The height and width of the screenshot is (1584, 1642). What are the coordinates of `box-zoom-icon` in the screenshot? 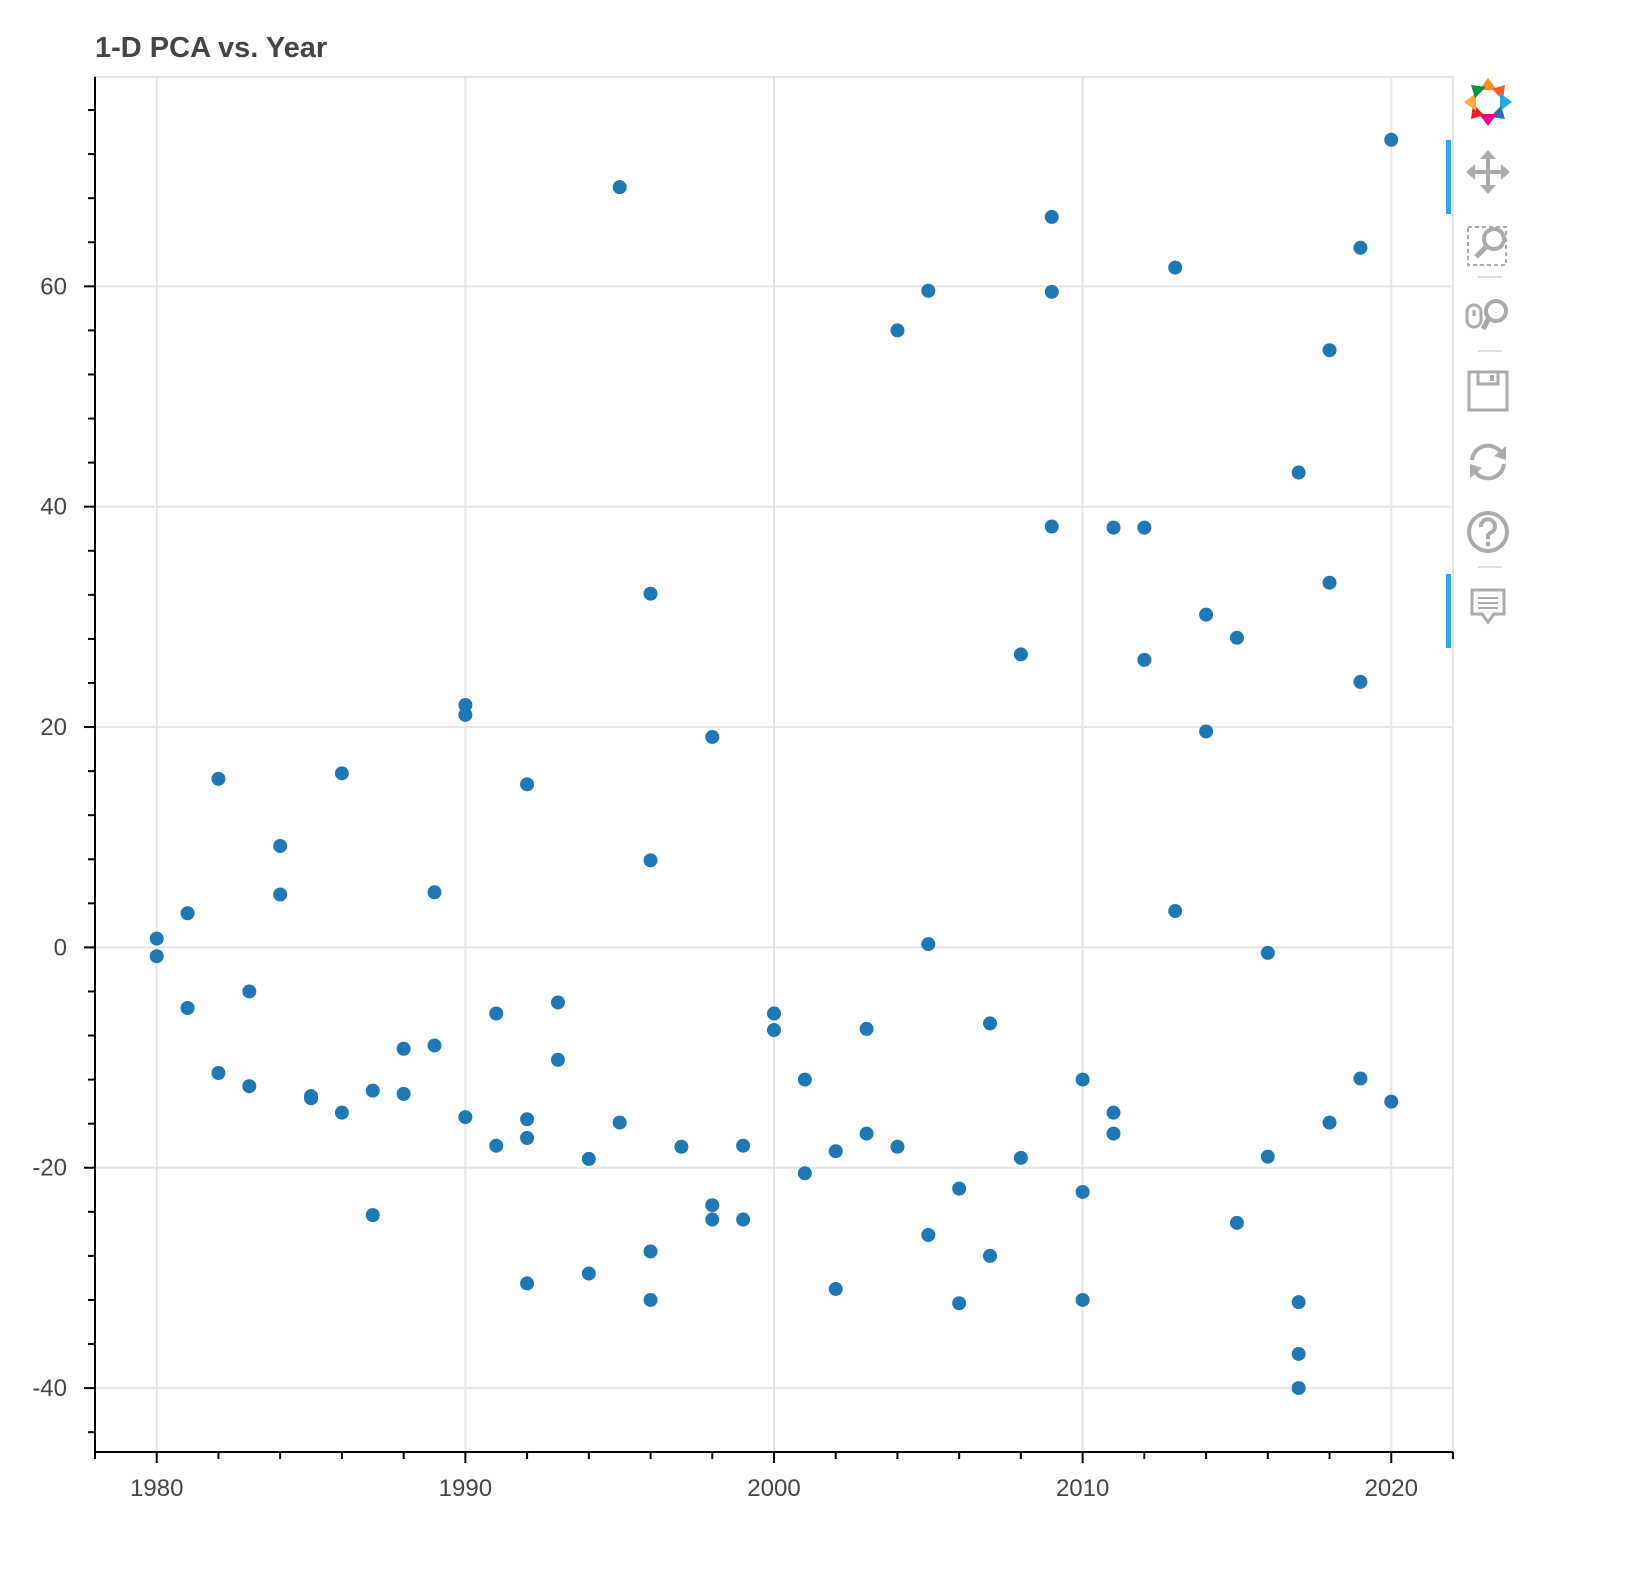 It's located at (1487, 246).